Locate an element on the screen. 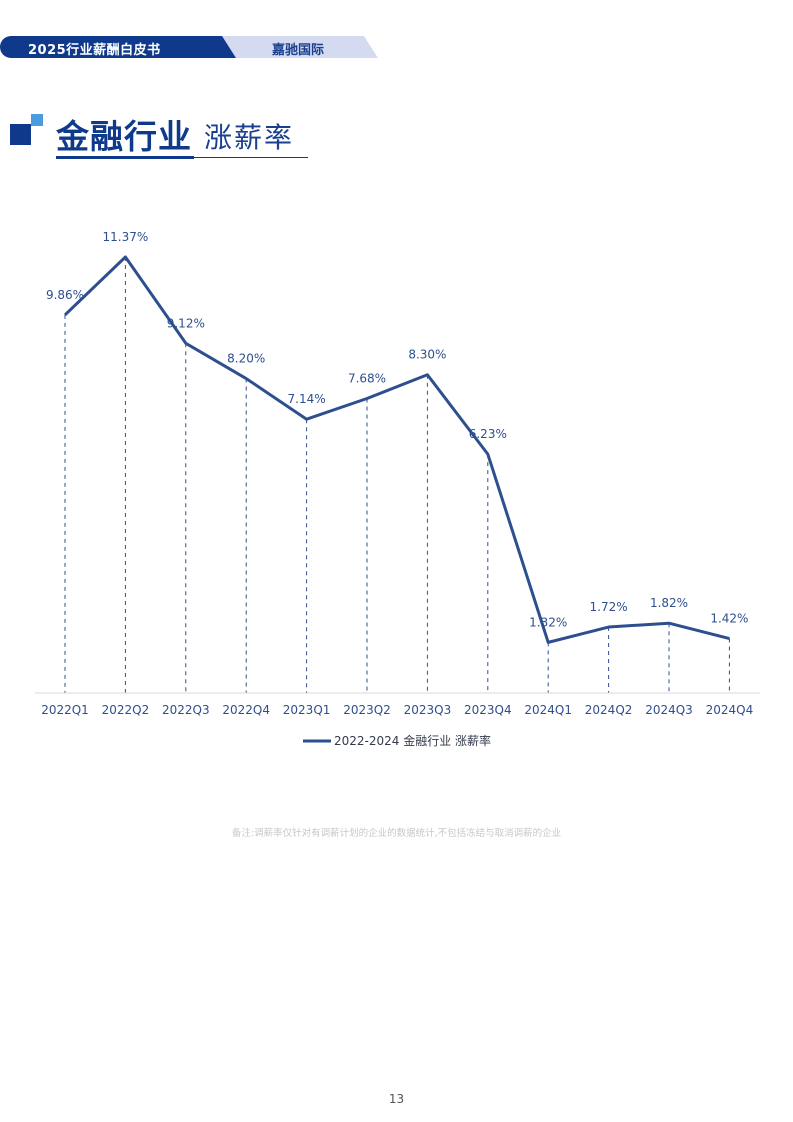  report-title-tag: 2025行业薪酬白皮书 is located at coordinates (119, 47).